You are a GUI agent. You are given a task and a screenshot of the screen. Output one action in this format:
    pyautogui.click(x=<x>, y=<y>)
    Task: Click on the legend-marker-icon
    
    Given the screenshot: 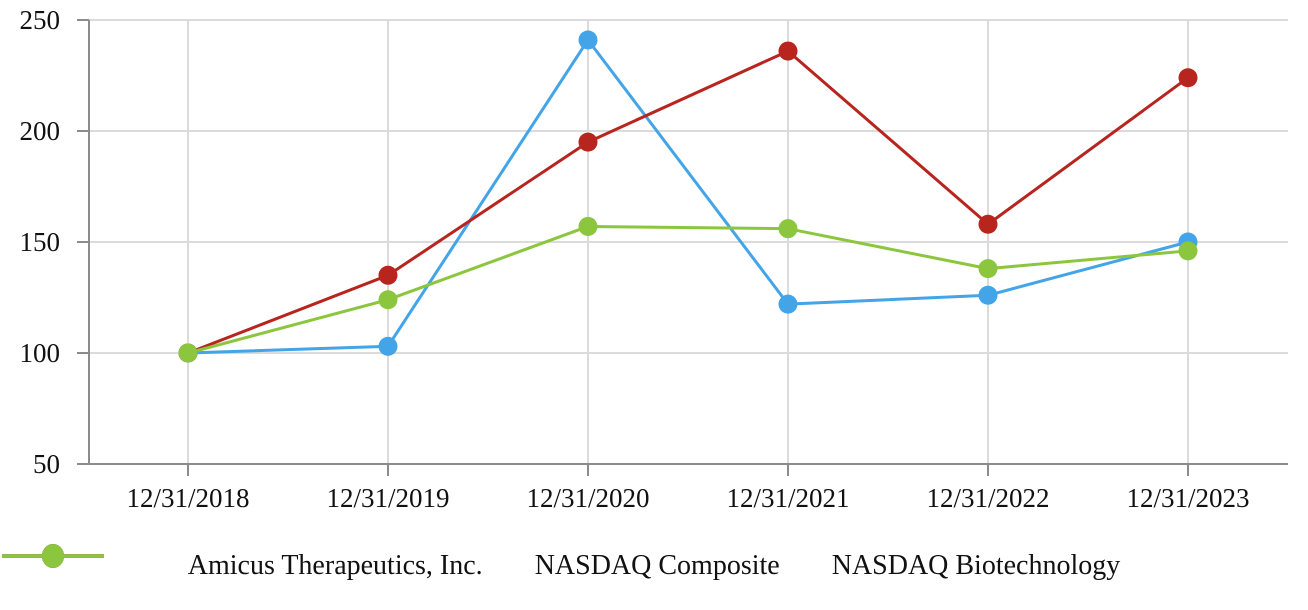 What is the action you would take?
    pyautogui.click(x=53, y=556)
    